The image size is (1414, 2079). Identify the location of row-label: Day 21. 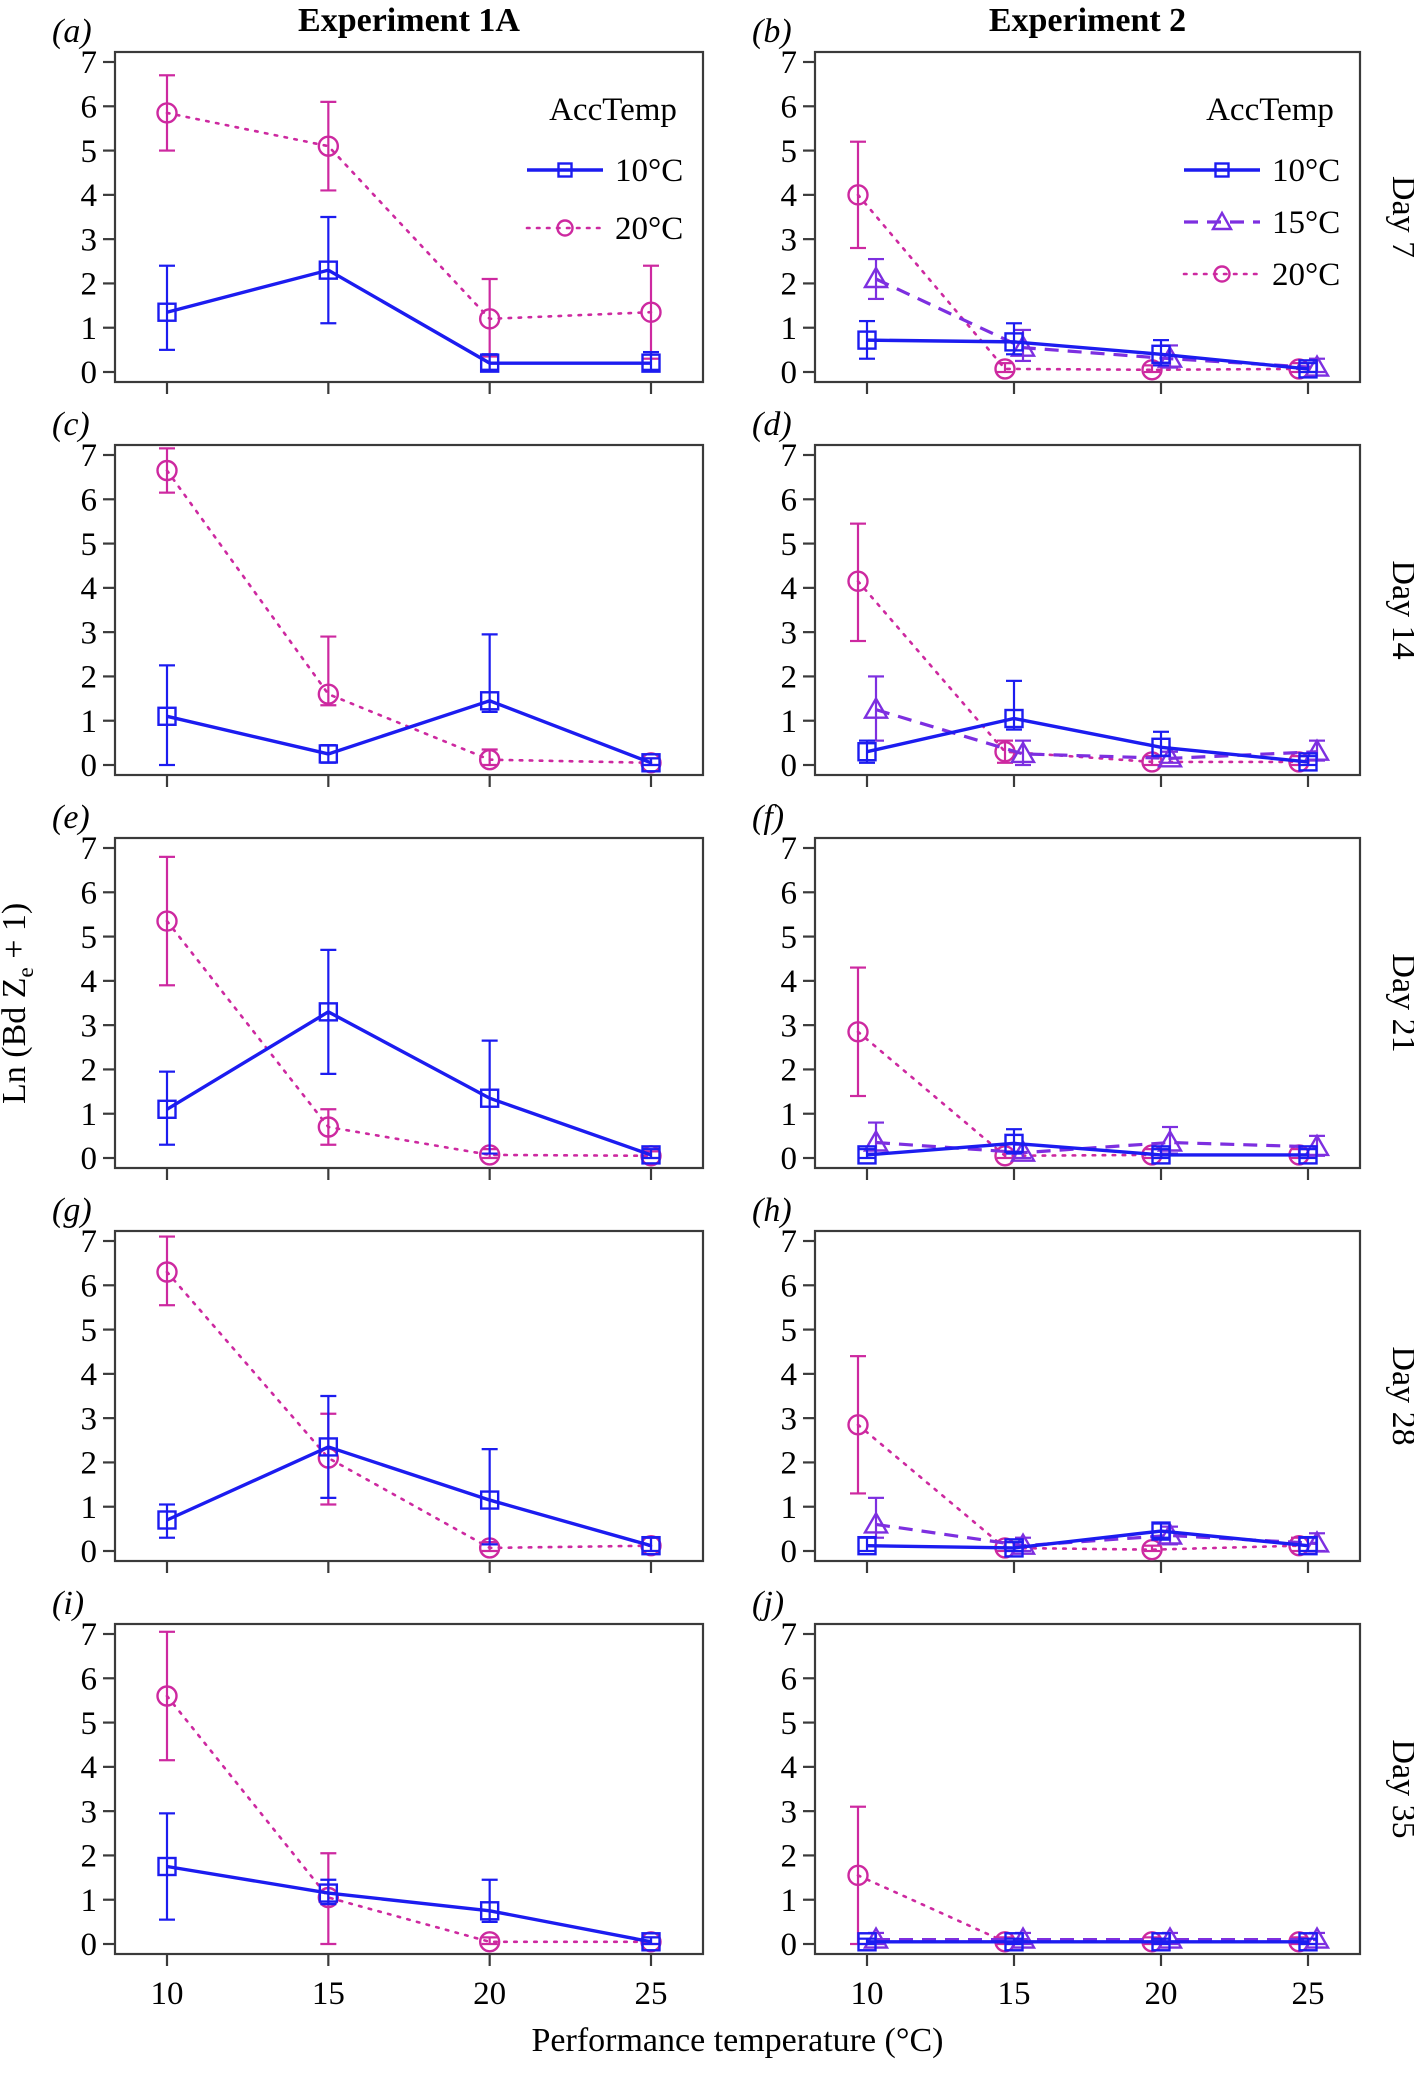
(1399, 1002).